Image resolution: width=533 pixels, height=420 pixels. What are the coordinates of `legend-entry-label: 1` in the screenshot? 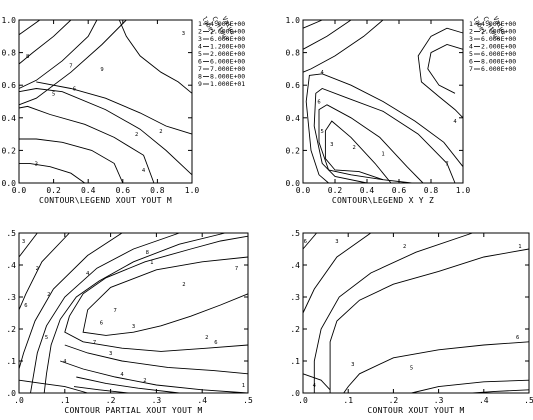 It's located at (471, 24).